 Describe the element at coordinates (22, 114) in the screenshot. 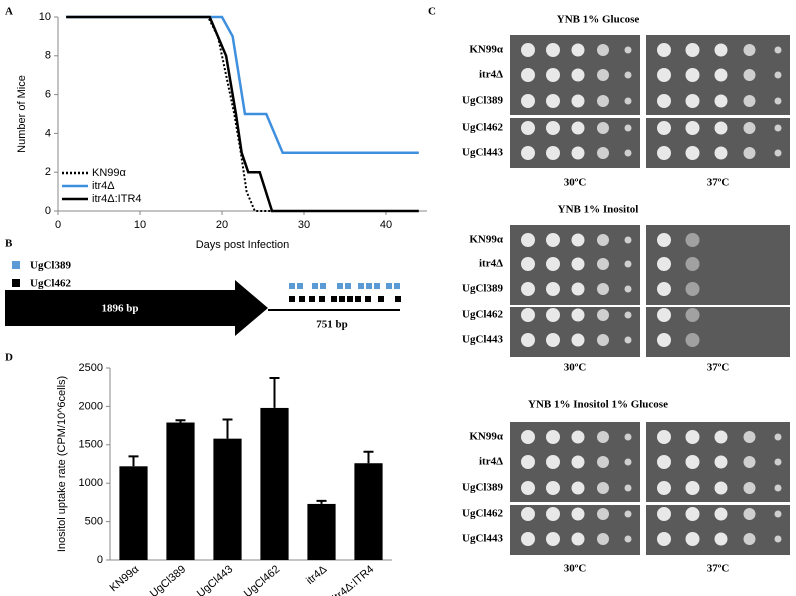

I see `y-axis-label: Number of Mice` at that location.